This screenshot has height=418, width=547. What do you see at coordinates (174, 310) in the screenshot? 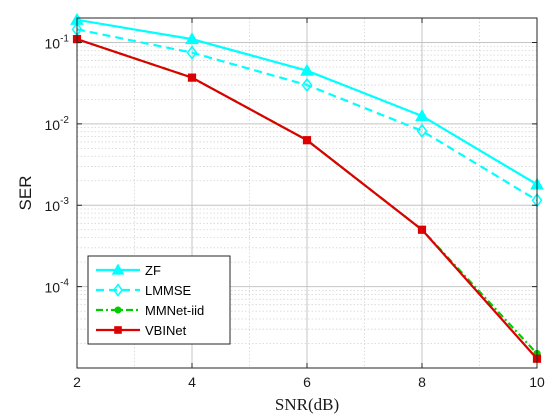
I see `legend-label: MMNet-iid` at bounding box center [174, 310].